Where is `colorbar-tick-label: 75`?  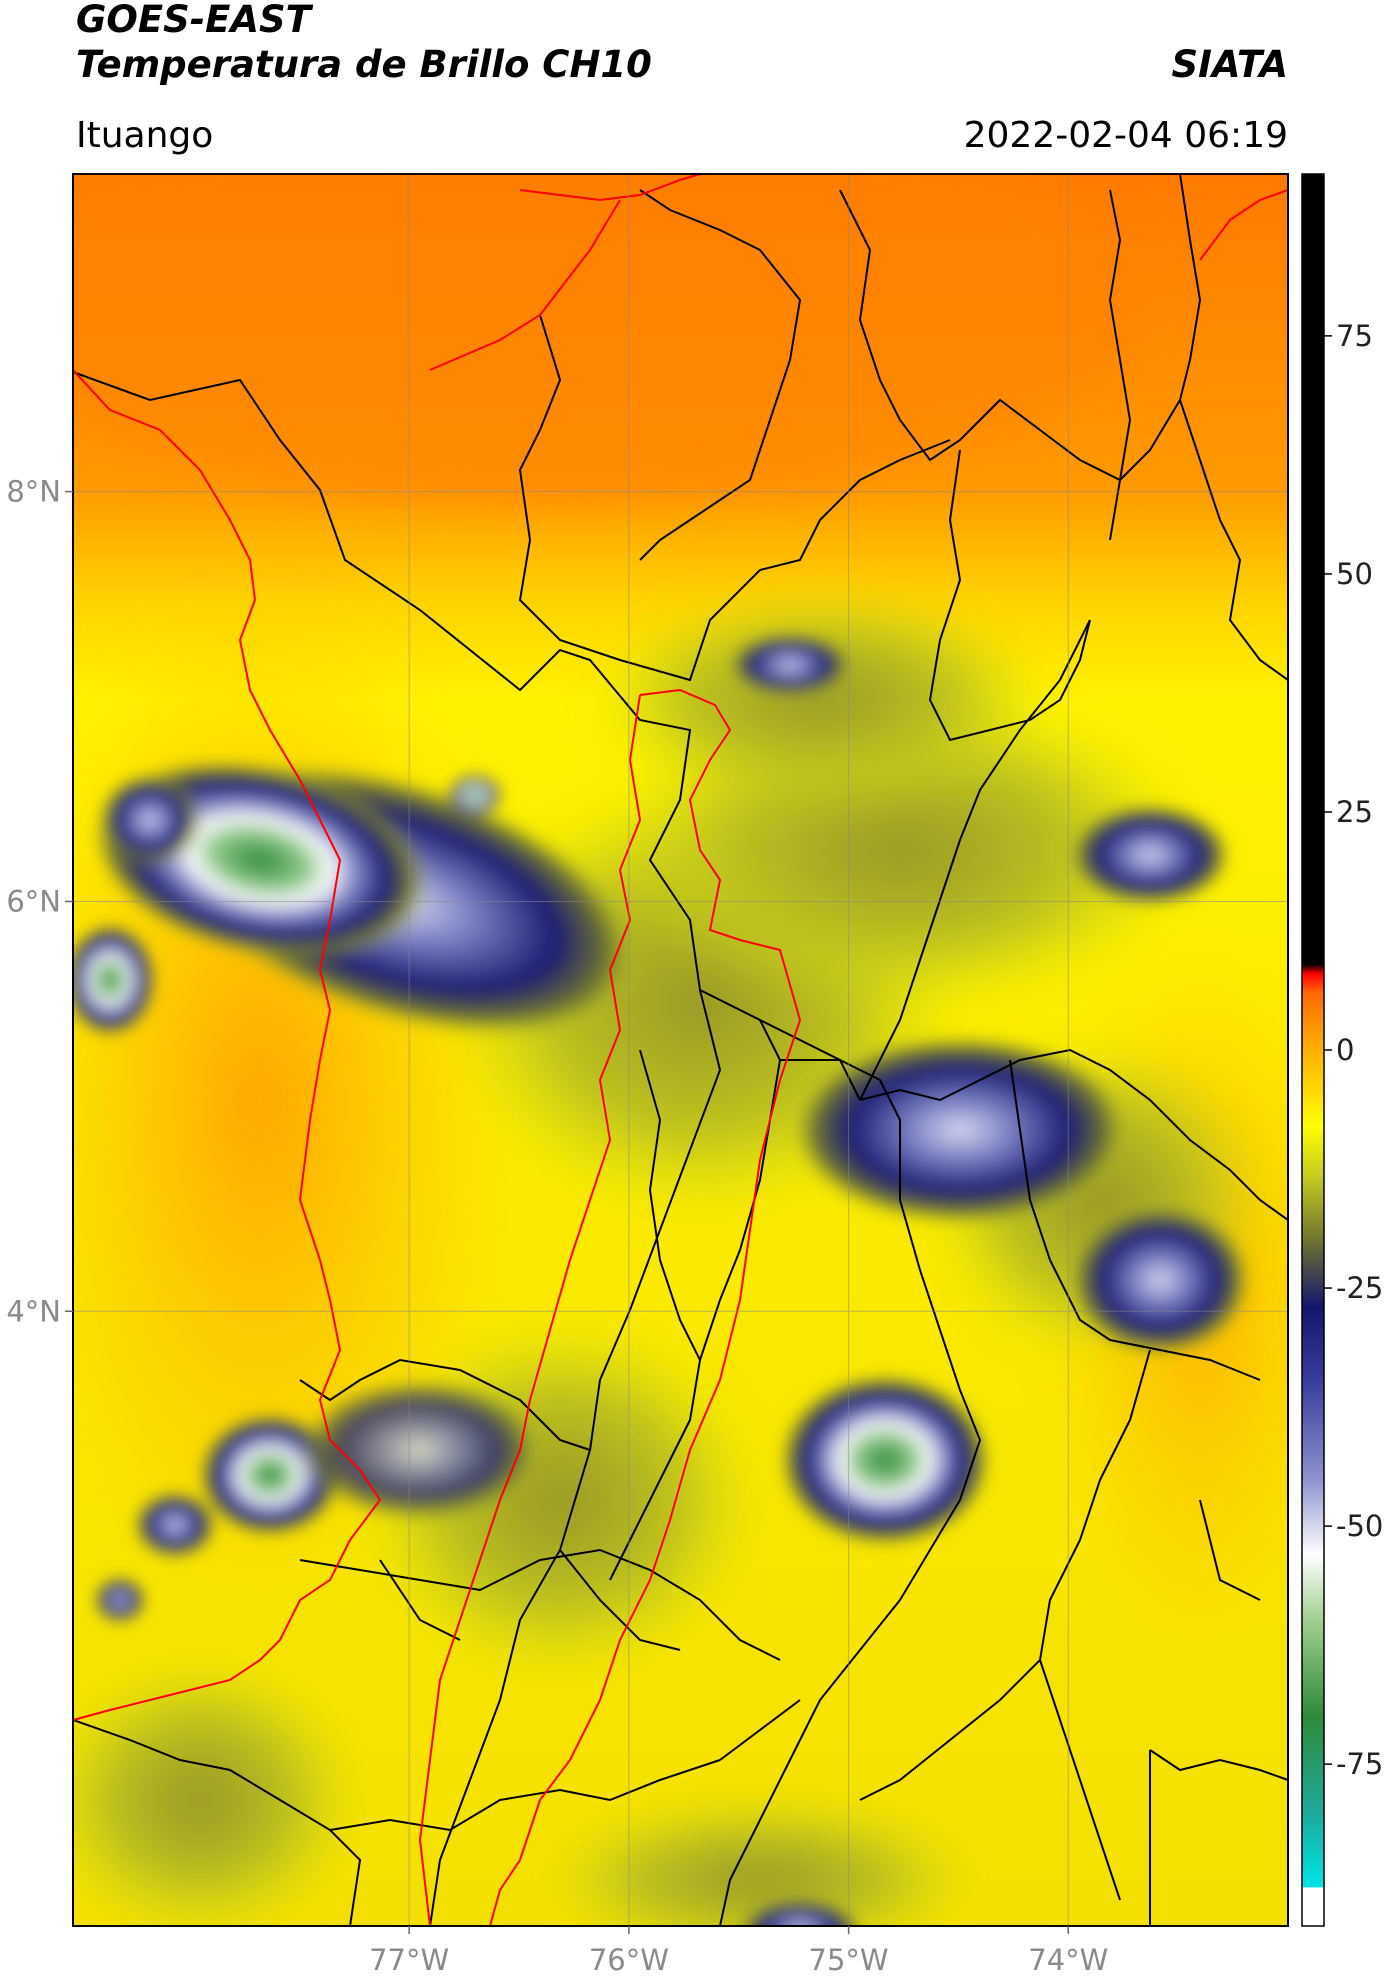
colorbar-tick-label: 75 is located at coordinates (1354, 336).